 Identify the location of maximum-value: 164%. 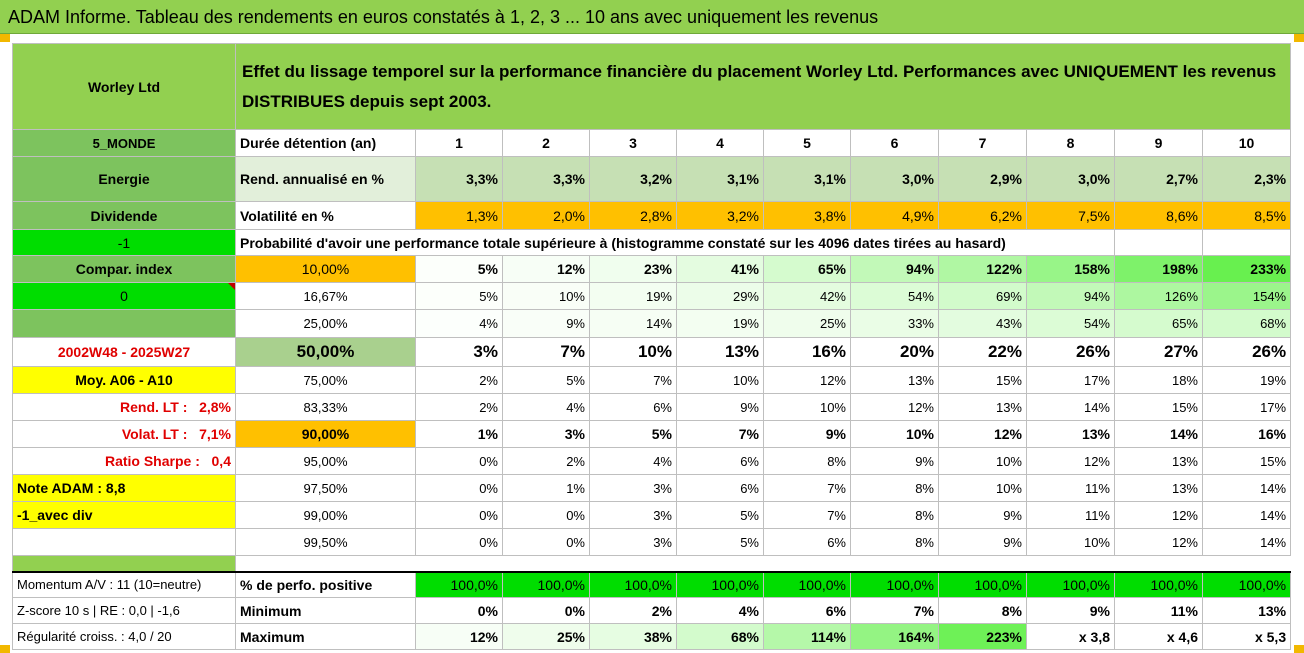
(894, 636).